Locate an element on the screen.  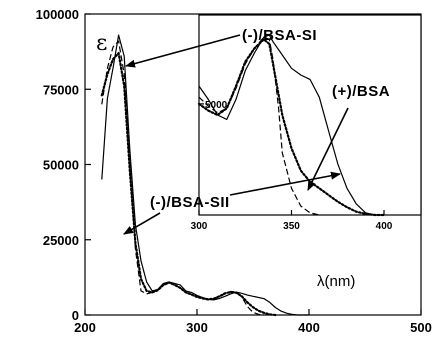
x-axis-unit-label: λ(nm) is located at coordinates (336, 281).